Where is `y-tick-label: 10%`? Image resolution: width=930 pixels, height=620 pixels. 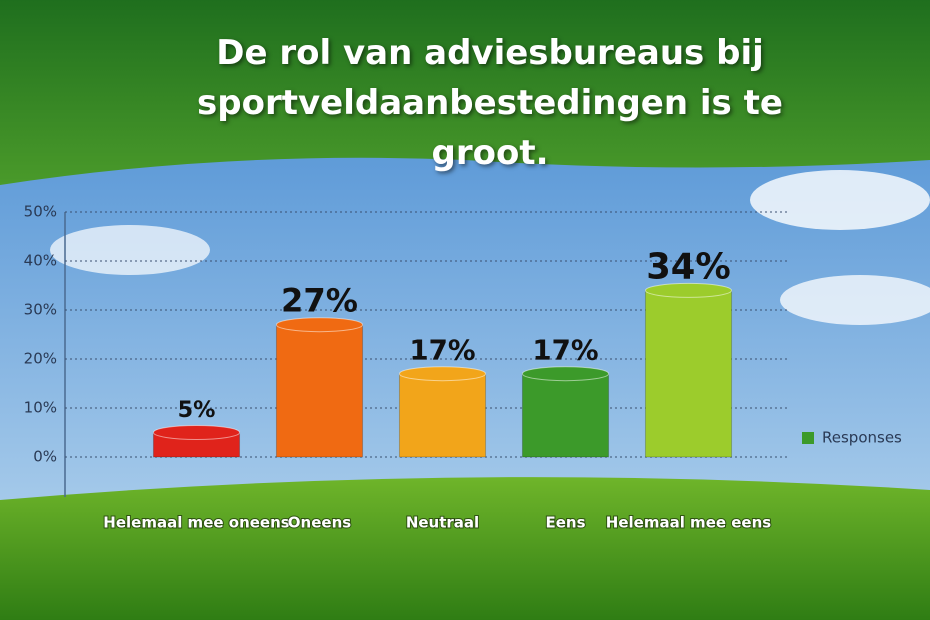
y-tick-label: 10% is located at coordinates (40, 408).